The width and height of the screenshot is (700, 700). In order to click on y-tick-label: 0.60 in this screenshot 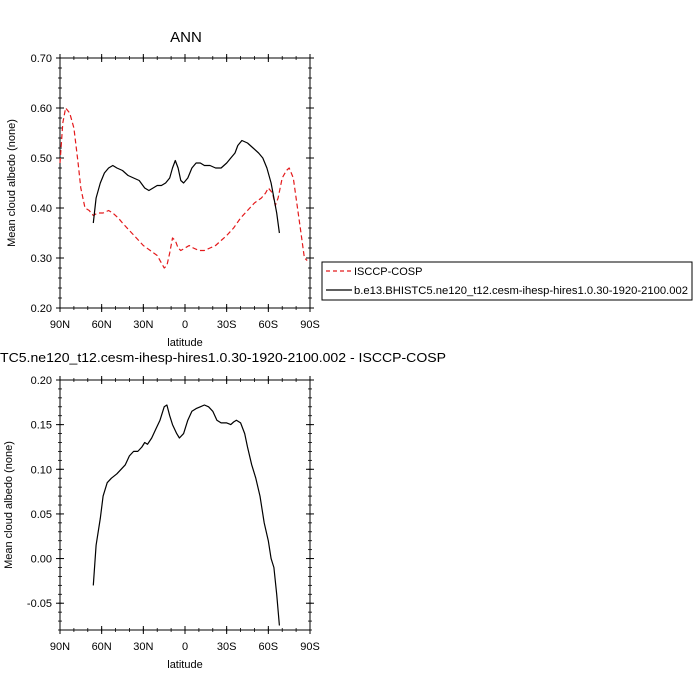, I will do `click(41, 109)`.